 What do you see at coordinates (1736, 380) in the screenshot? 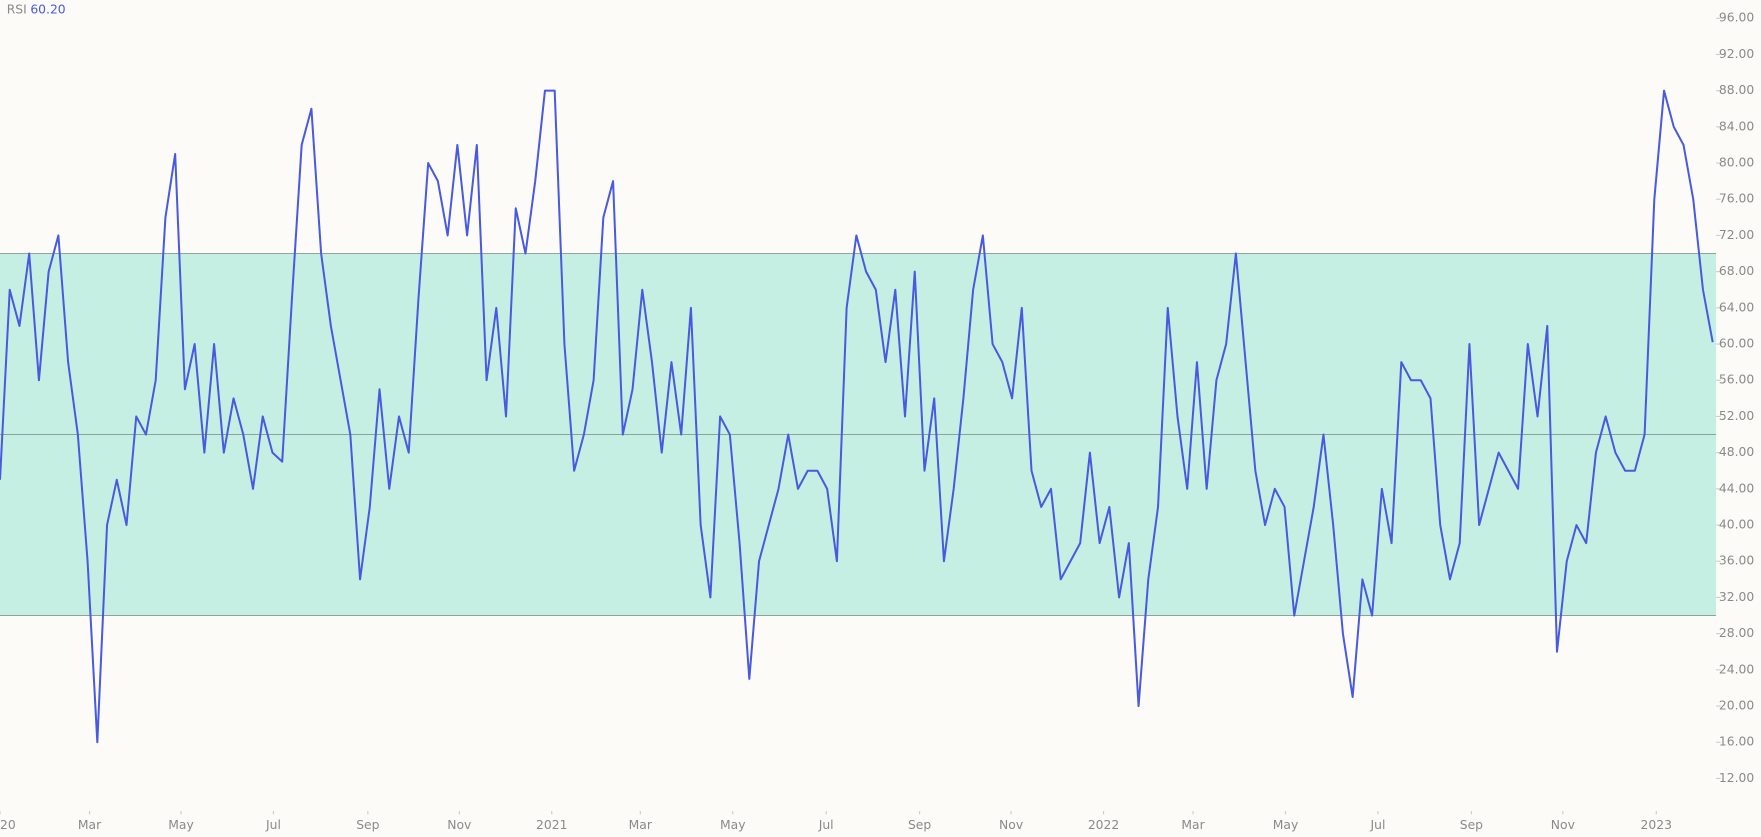
I see `y-tick-label: 56.00` at bounding box center [1736, 380].